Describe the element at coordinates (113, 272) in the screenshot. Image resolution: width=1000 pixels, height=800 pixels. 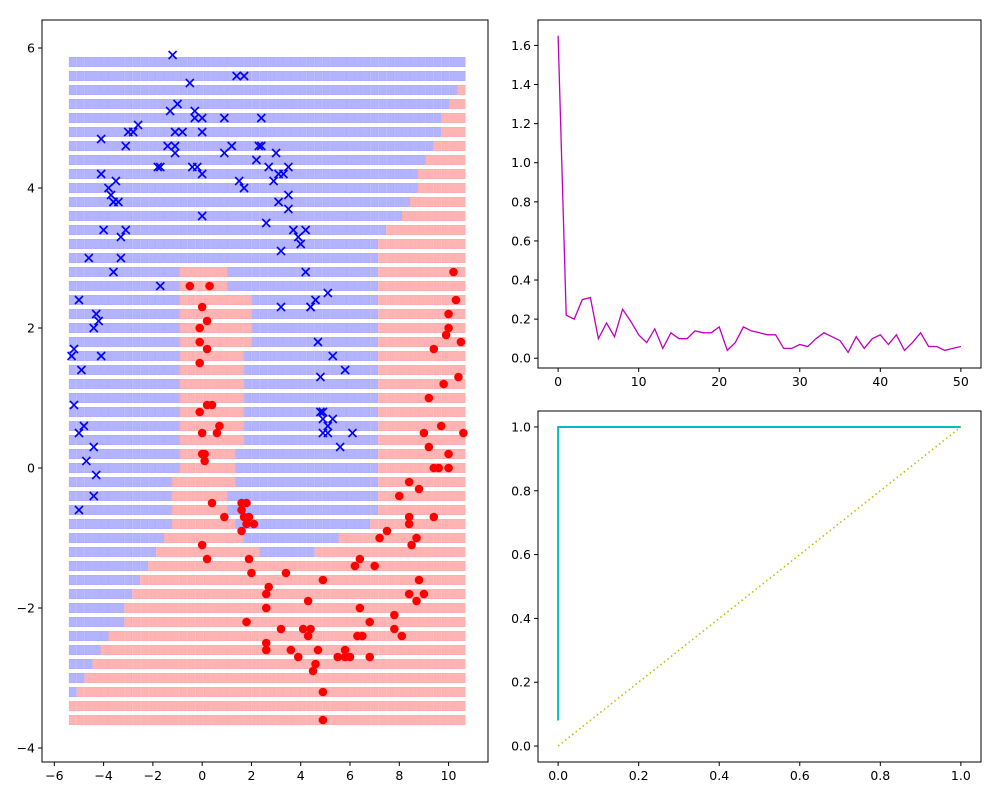
I see `x-marker-stroke` at that location.